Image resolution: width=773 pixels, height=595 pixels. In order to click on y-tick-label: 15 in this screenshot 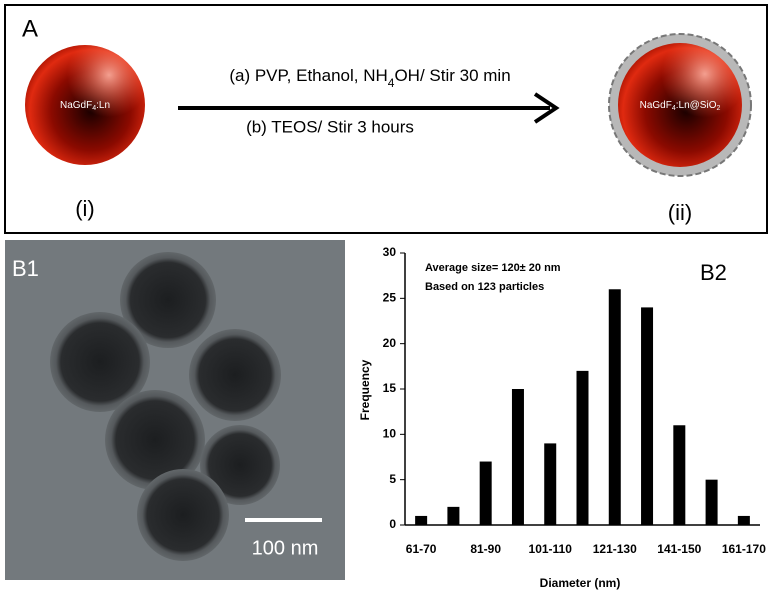, I will do `click(390, 388)`.